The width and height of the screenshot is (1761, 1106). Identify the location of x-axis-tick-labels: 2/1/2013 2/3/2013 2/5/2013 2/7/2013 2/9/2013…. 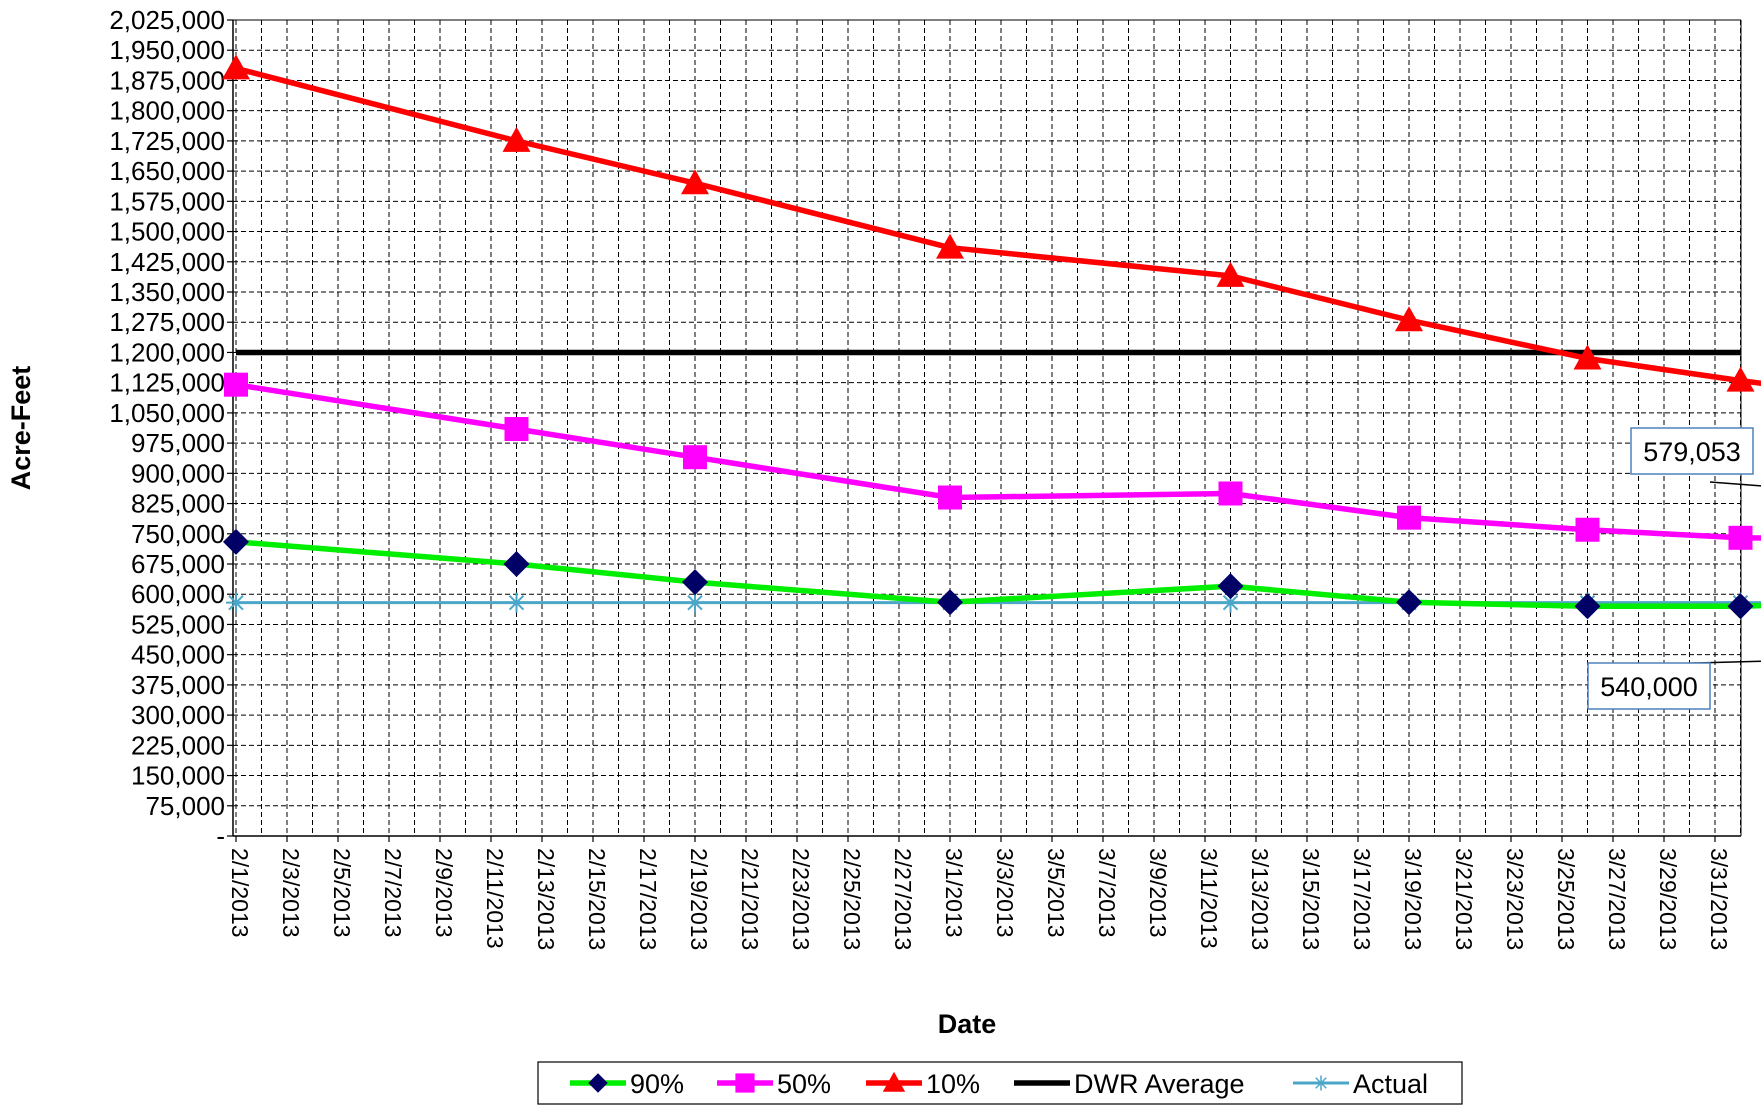
(994, 893).